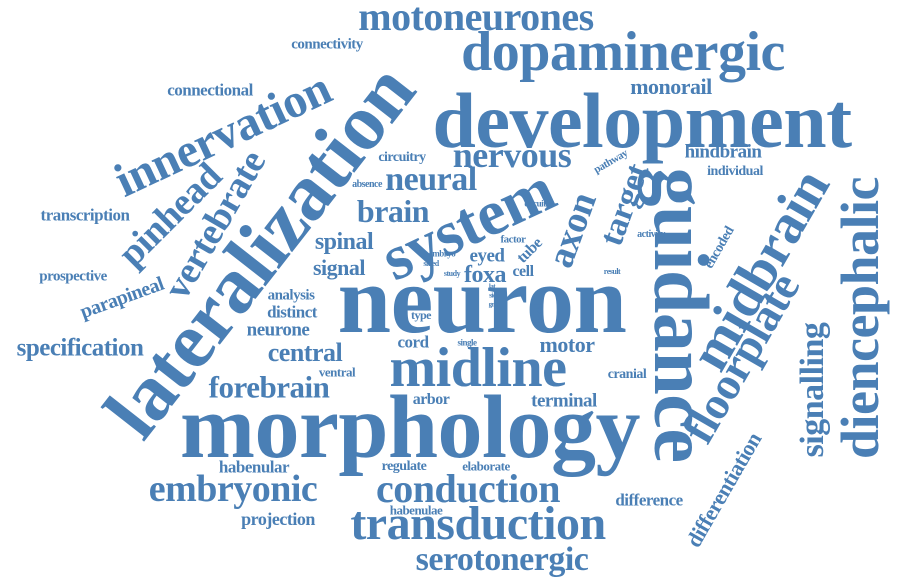 Image resolution: width=900 pixels, height=582 pixels. What do you see at coordinates (502, 560) in the screenshot?
I see `word-serotonergic: serotonergic` at bounding box center [502, 560].